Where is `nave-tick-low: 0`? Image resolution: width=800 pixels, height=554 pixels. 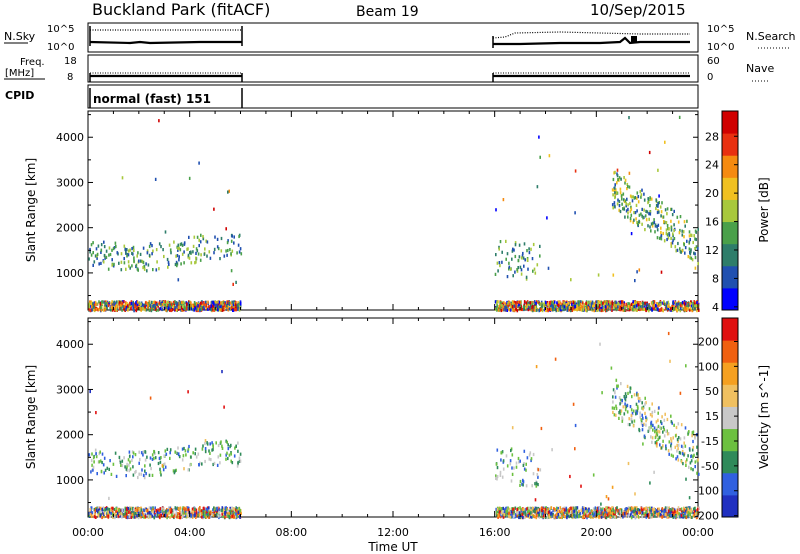
nave-tick-low: 0 is located at coordinates (710, 77).